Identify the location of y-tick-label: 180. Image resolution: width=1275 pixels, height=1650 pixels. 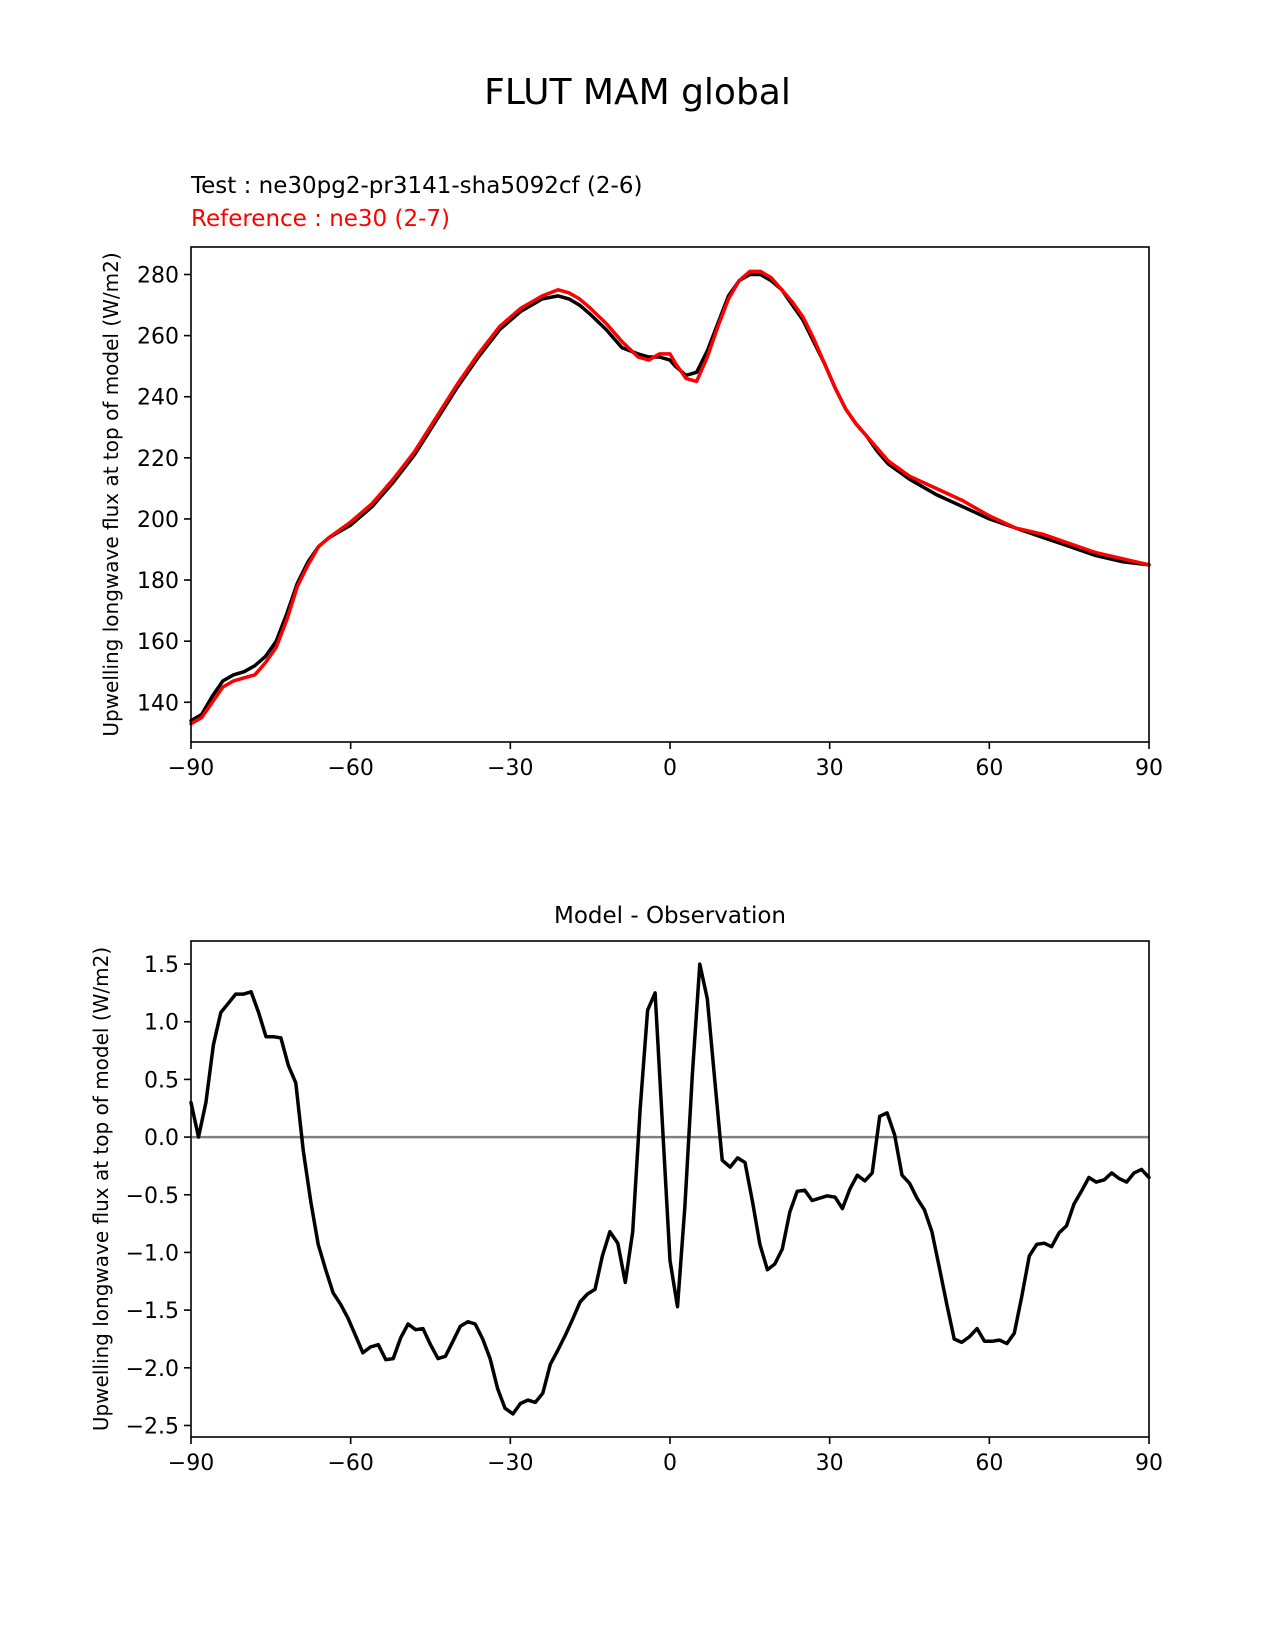
(158, 581).